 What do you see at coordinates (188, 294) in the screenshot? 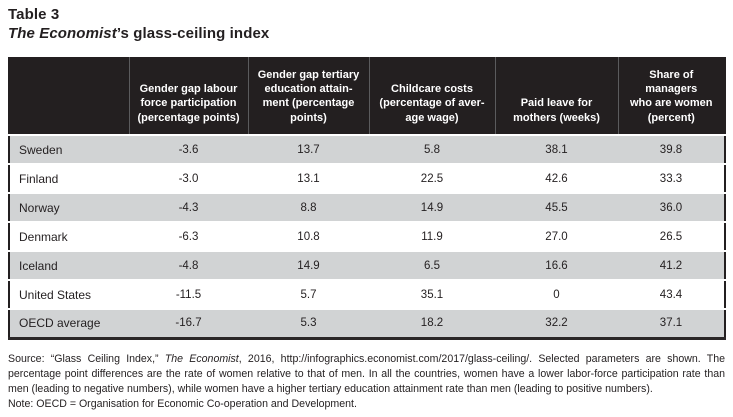
I see `value-cell: -11.5` at bounding box center [188, 294].